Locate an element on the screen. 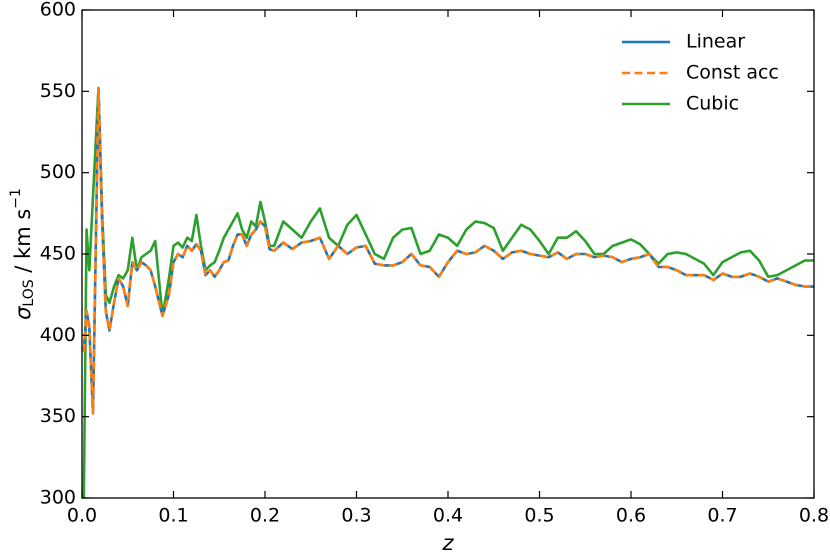 This screenshot has height=554, width=830. x-tick-label: 0.8 is located at coordinates (814, 516).